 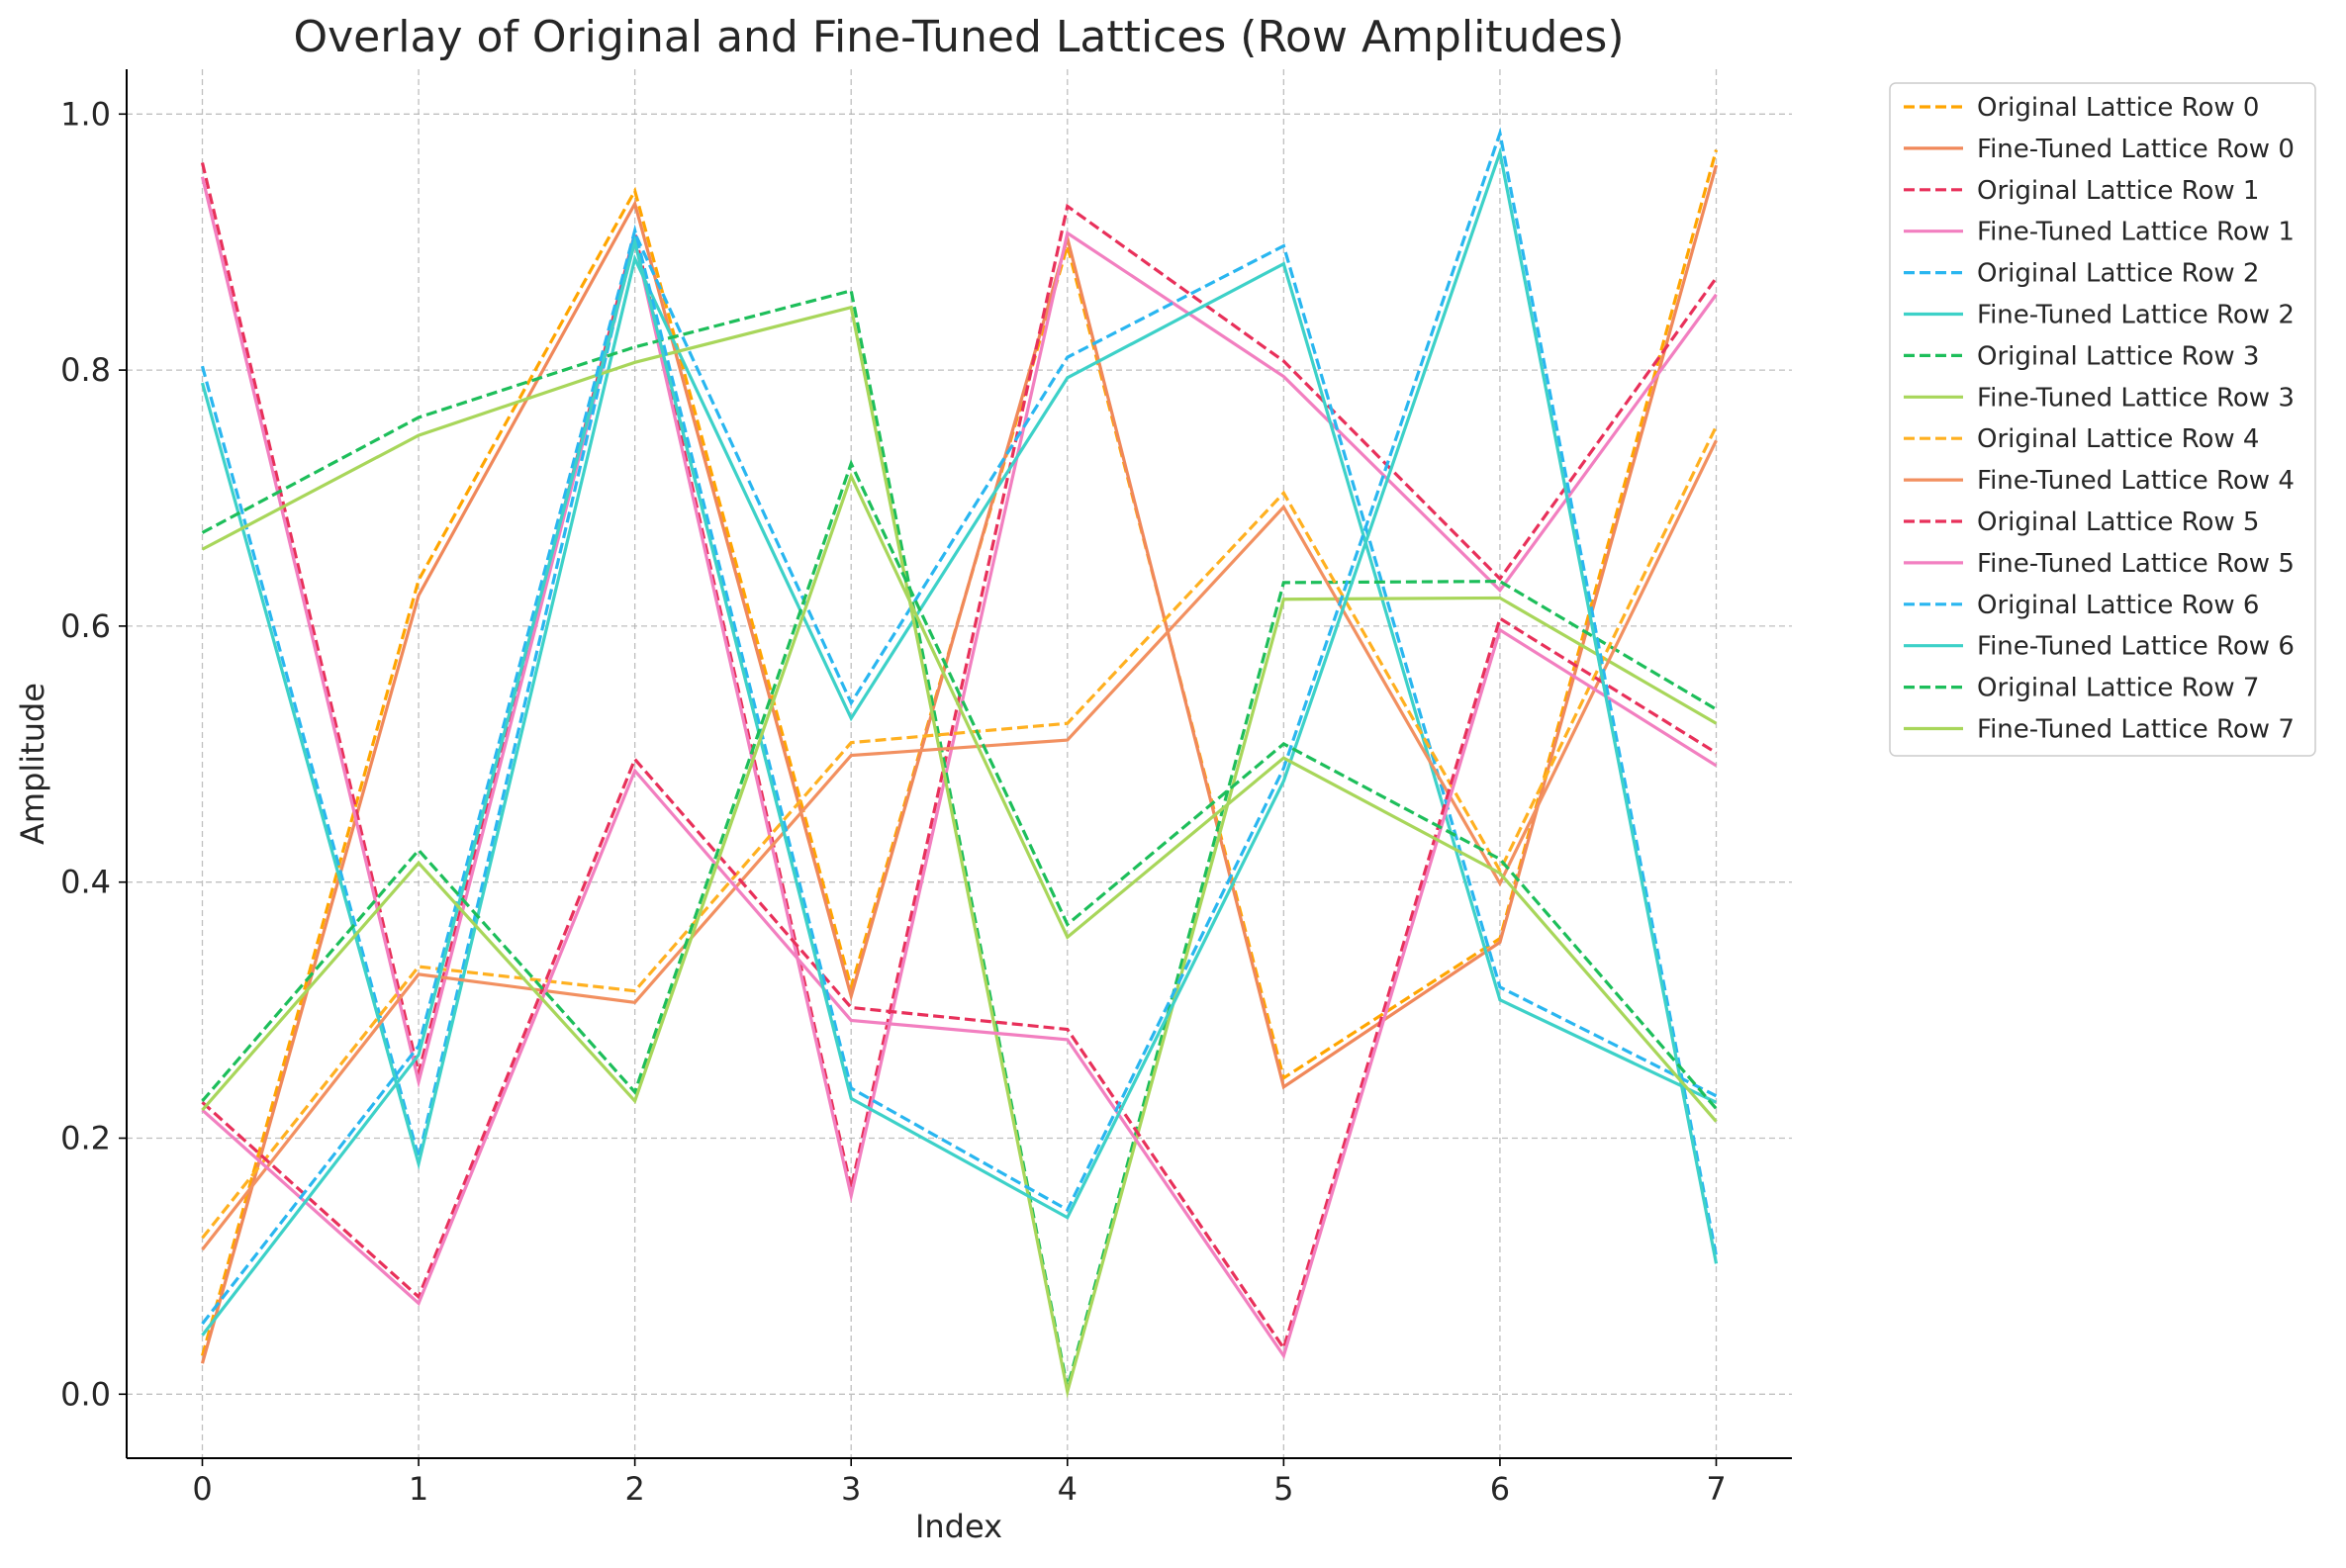 I want to click on x-tick-label: 0, so click(x=202, y=1489).